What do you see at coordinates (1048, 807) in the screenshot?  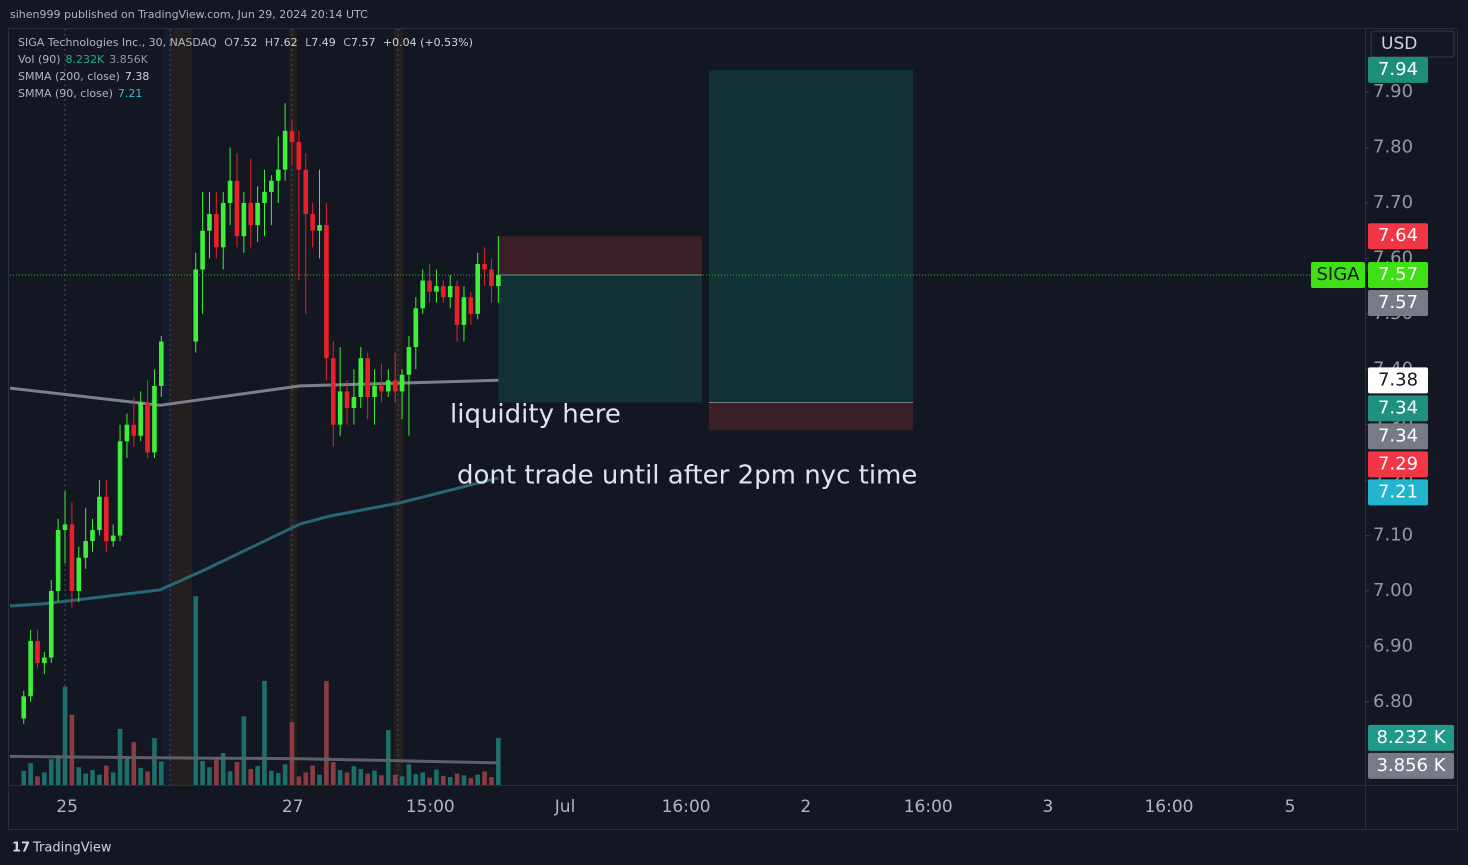 I see `x-tick-label: 3` at bounding box center [1048, 807].